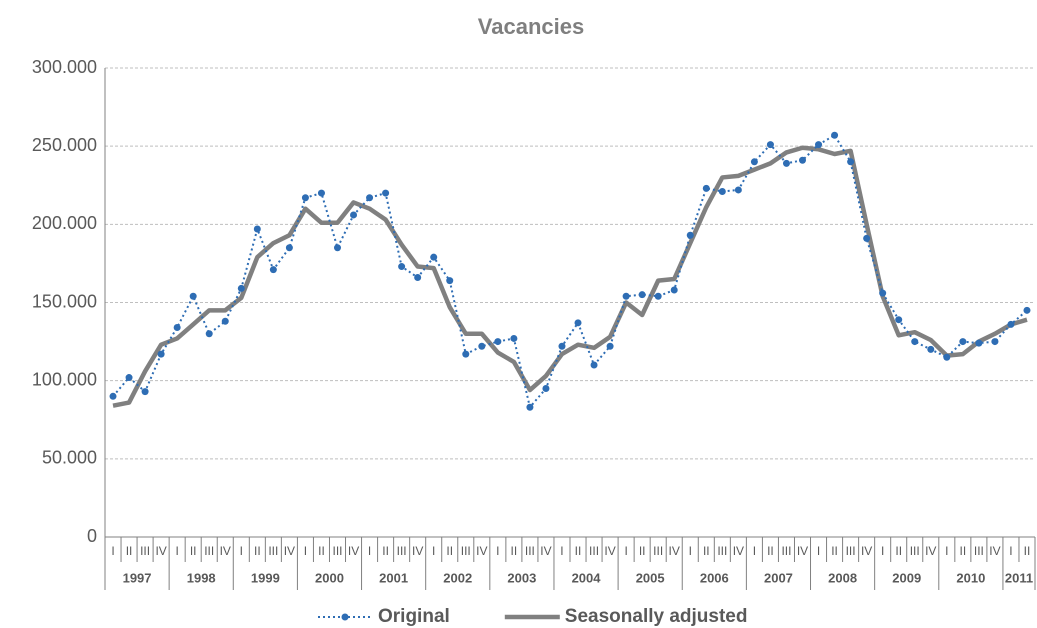  What do you see at coordinates (345, 617) in the screenshot?
I see `legend-marker` at bounding box center [345, 617].